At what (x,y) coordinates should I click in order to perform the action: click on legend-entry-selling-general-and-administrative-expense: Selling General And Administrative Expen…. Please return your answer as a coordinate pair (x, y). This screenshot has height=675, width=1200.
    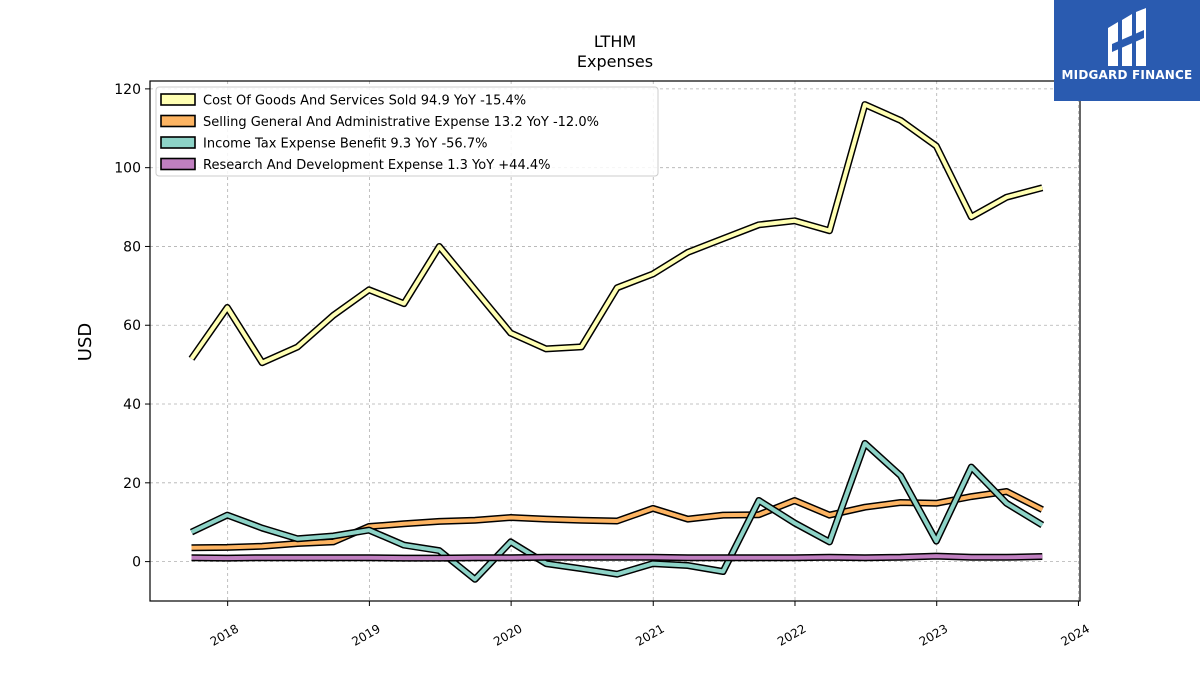
    Looking at the image, I should click on (401, 122).